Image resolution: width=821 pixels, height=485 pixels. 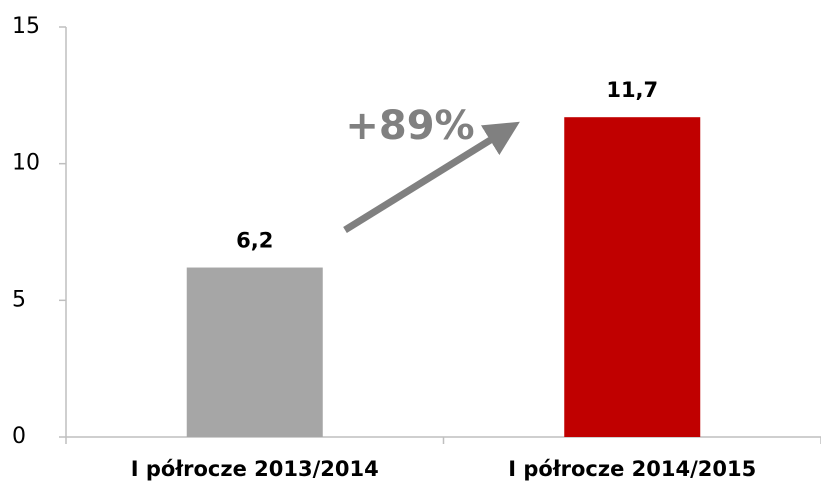 What do you see at coordinates (409, 126) in the screenshot?
I see `annotation: +89%` at bounding box center [409, 126].